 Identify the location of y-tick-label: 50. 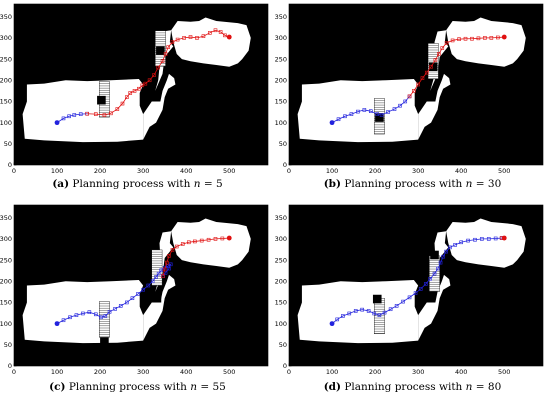
(283, 144).